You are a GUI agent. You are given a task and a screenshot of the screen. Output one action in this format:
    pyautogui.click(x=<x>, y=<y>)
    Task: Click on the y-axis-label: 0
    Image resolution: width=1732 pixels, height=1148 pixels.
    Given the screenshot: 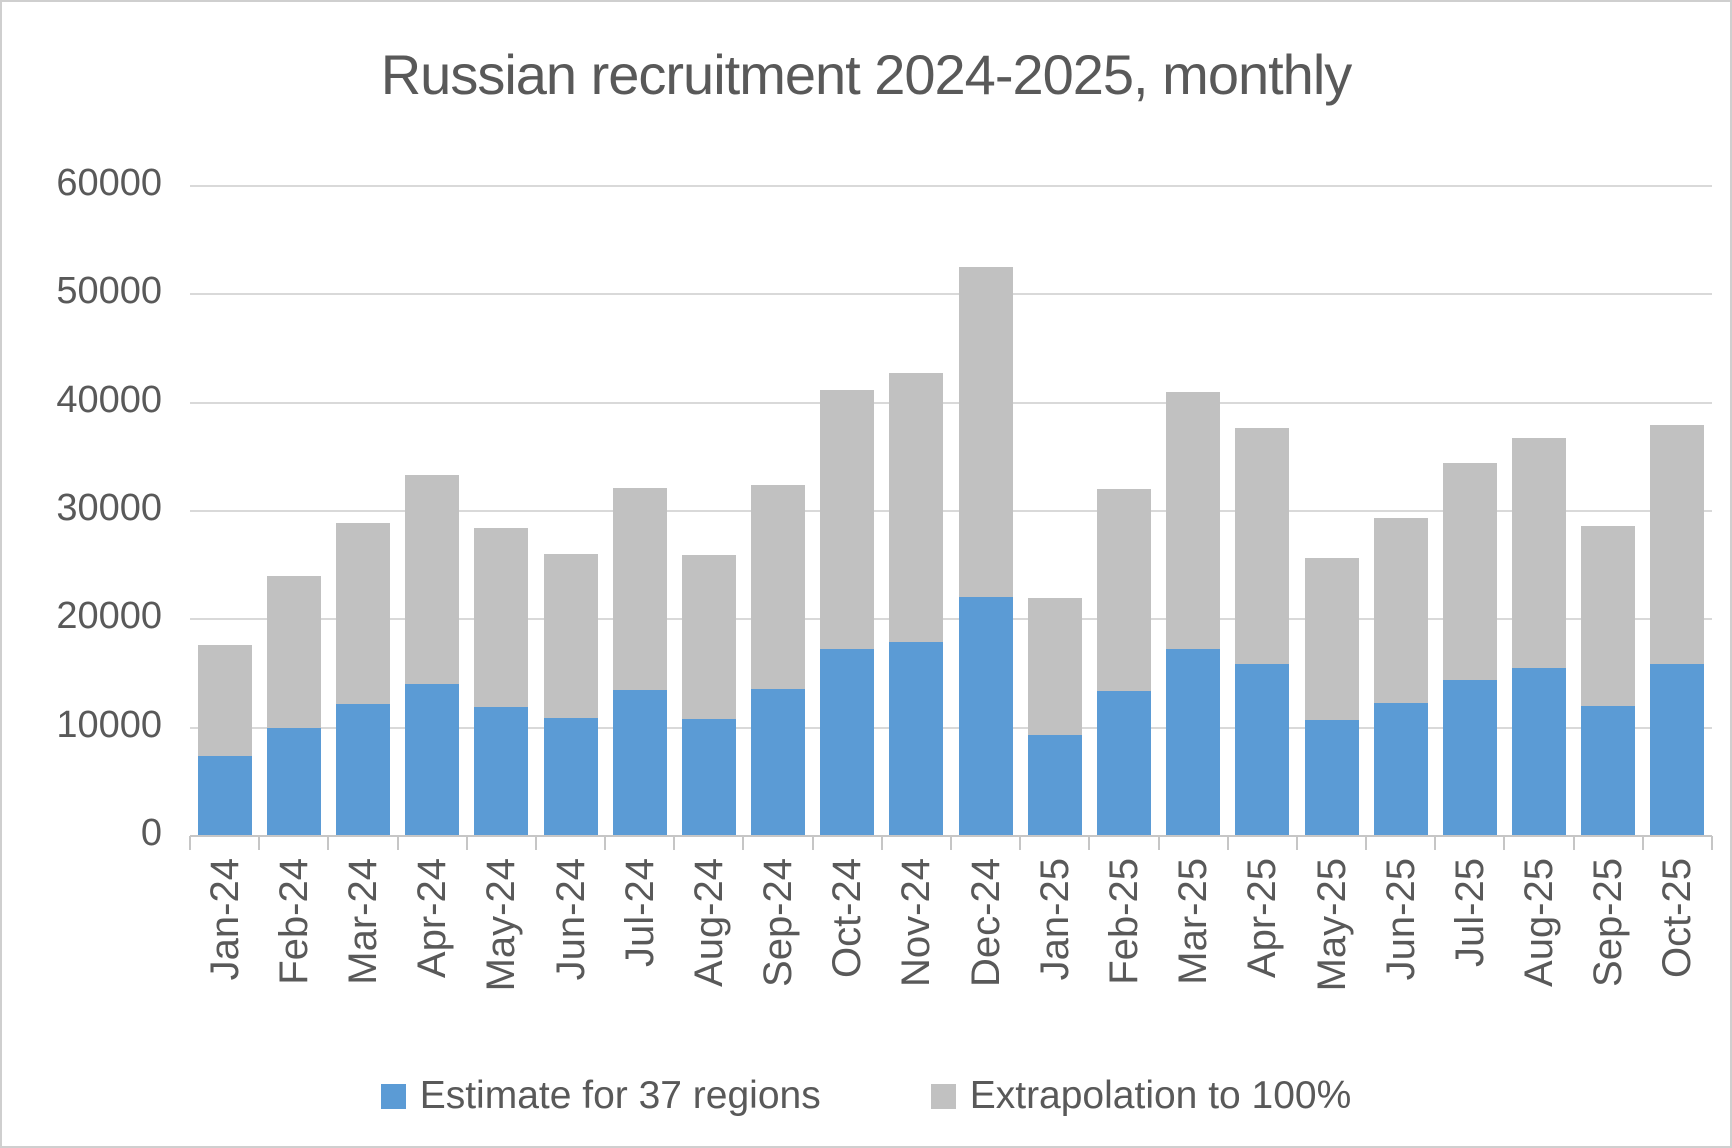 What is the action you would take?
    pyautogui.click(x=151, y=833)
    